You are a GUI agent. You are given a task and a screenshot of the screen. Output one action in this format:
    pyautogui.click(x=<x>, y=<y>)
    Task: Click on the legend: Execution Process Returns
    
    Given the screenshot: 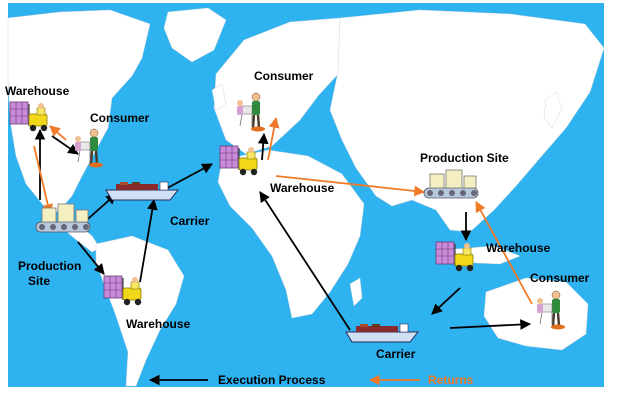 What is the action you would take?
    pyautogui.click(x=311, y=380)
    